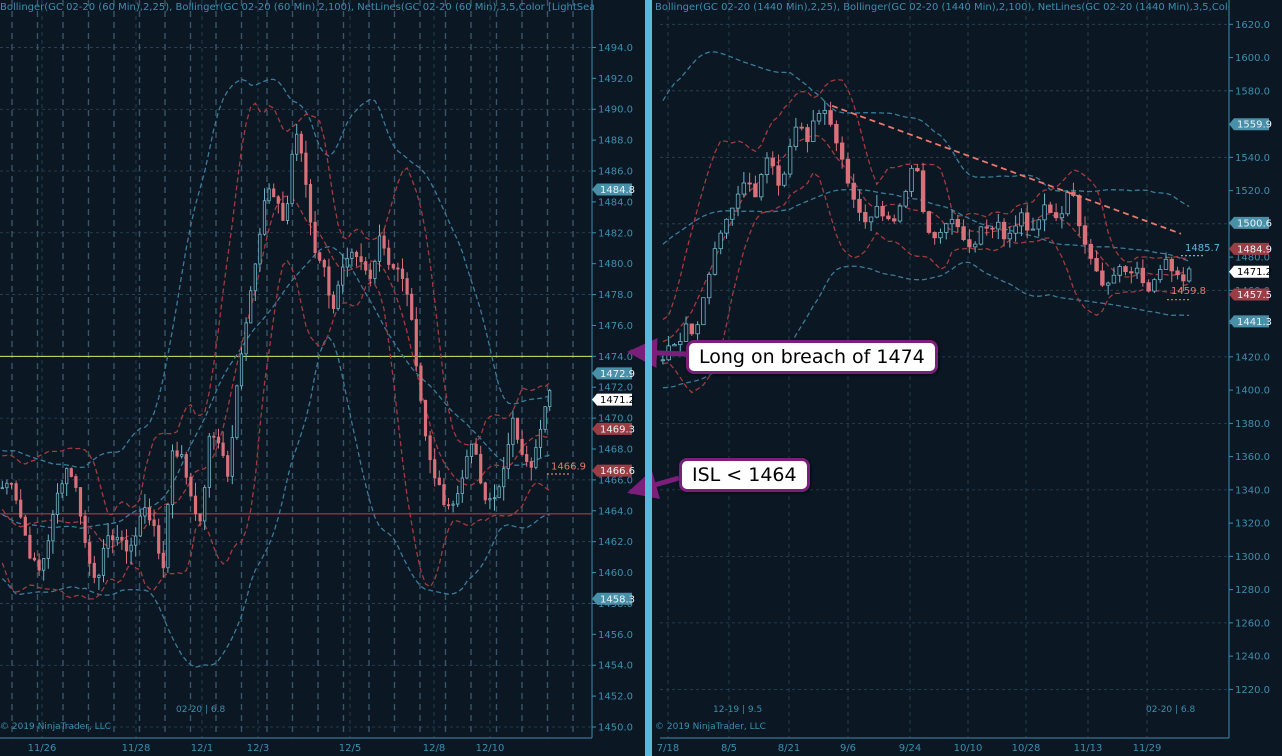 This screenshot has width=1282, height=756. Describe the element at coordinates (1252, 258) in the screenshot. I see `y-tick-label: 1480.0` at that location.